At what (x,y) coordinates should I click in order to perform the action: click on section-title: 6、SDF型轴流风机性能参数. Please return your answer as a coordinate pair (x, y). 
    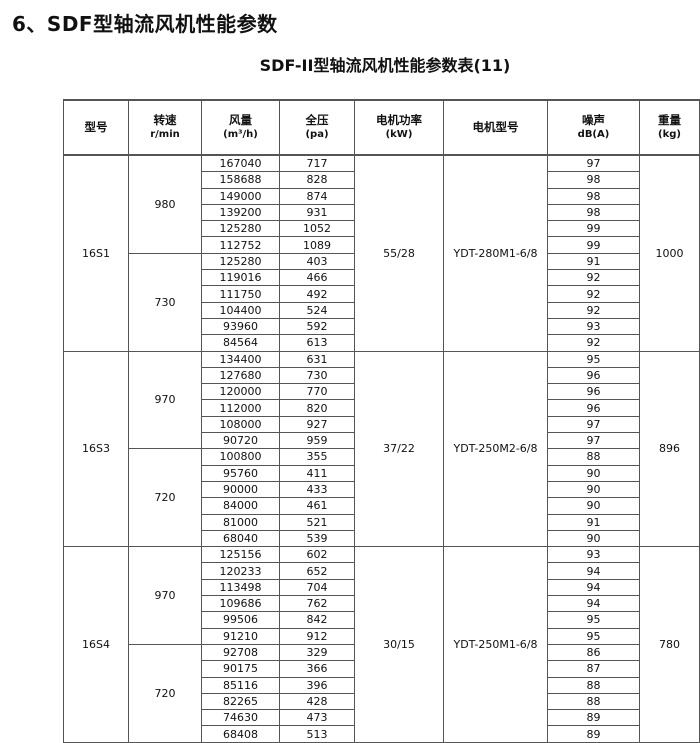
    Looking at the image, I should click on (145, 24).